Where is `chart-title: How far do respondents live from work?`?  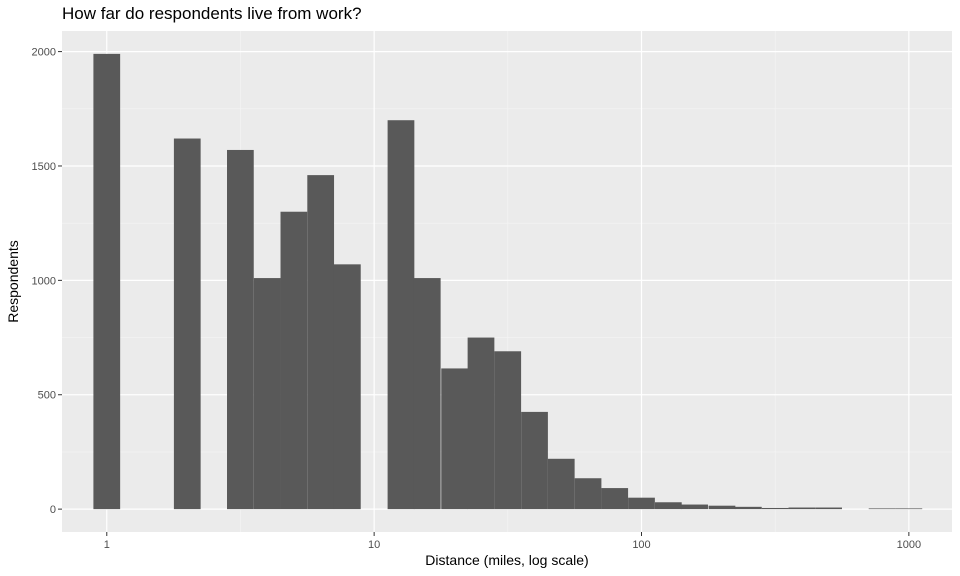 chart-title: How far do respondents live from work? is located at coordinates (212, 13).